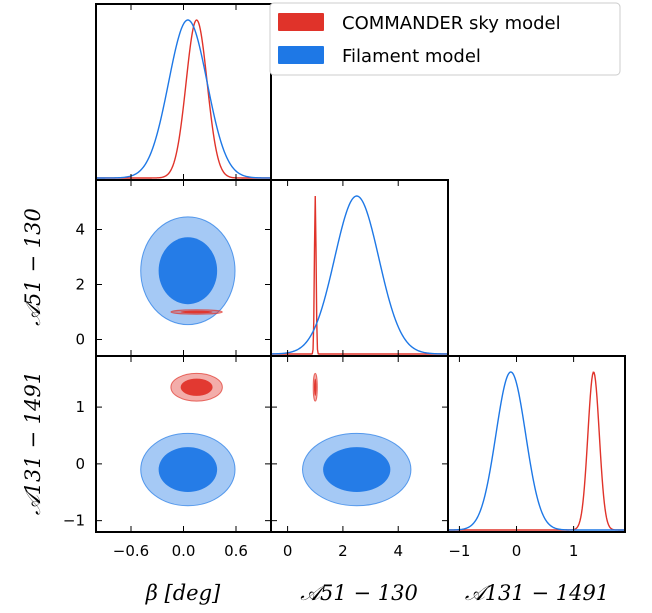  What do you see at coordinates (411, 56) in the screenshot?
I see `legend-label-filament: Filament model` at bounding box center [411, 56].